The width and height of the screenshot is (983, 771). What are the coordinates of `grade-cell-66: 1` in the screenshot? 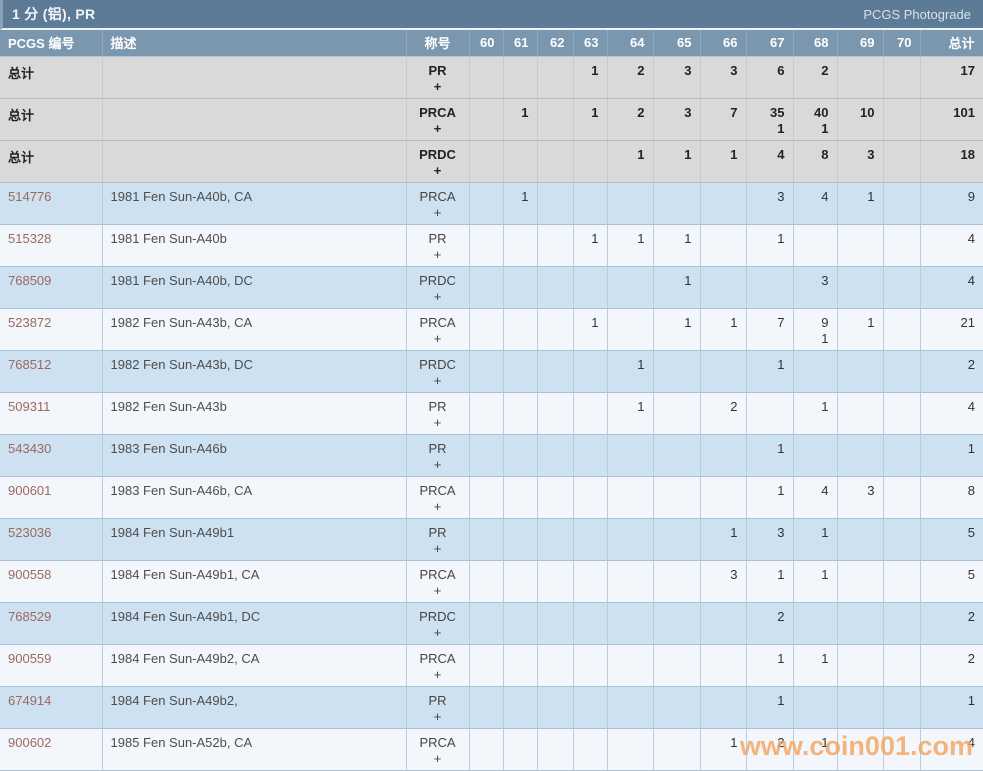 It's located at (723, 539).